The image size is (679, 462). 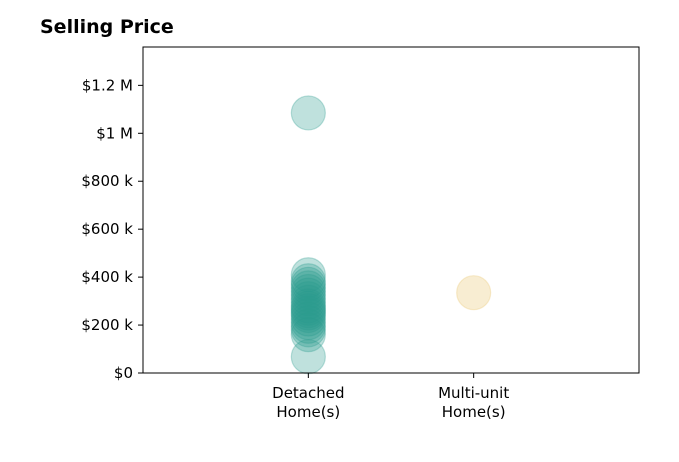 What do you see at coordinates (308, 402) in the screenshot?
I see `x-tick-label: Detached Home(s)` at bounding box center [308, 402].